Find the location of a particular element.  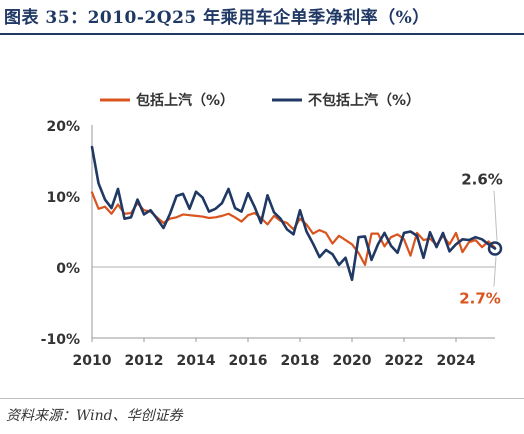

x-tick-label: 2014 is located at coordinates (196, 361).